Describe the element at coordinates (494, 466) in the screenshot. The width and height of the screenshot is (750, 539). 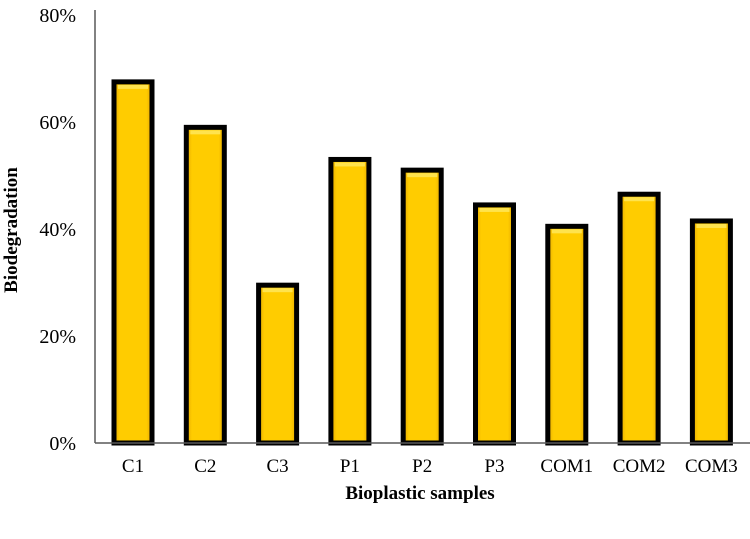
I see `x-tick-label: P3` at that location.